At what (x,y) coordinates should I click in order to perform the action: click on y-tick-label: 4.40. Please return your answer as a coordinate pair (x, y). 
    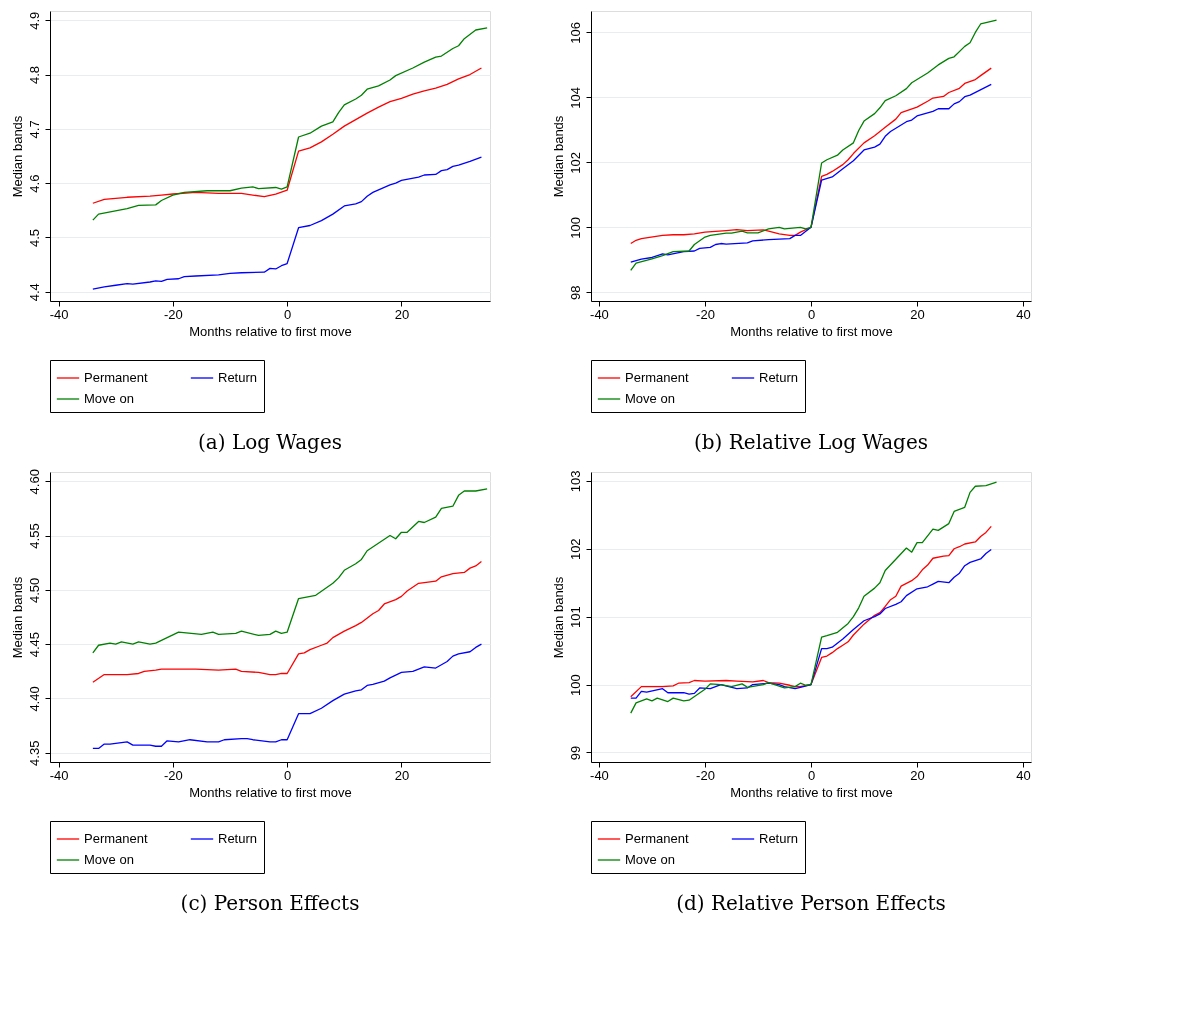
    Looking at the image, I should click on (34, 699).